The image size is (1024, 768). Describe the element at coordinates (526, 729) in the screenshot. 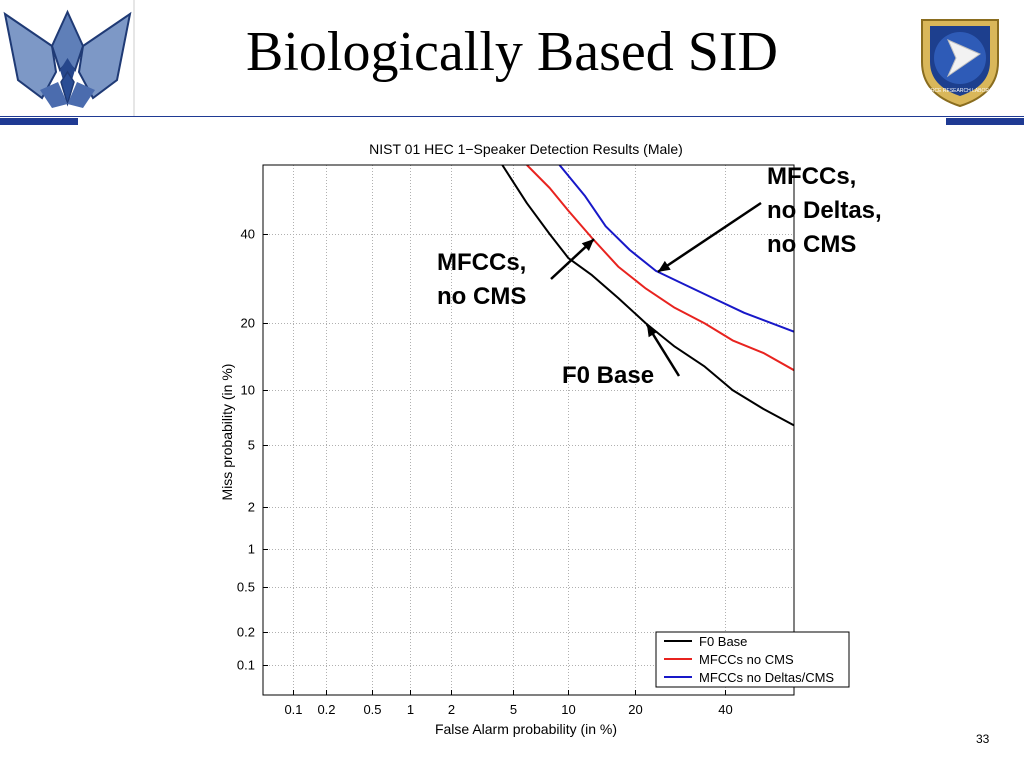

I see `x-axis-label: False Alarm probability (in %)` at that location.